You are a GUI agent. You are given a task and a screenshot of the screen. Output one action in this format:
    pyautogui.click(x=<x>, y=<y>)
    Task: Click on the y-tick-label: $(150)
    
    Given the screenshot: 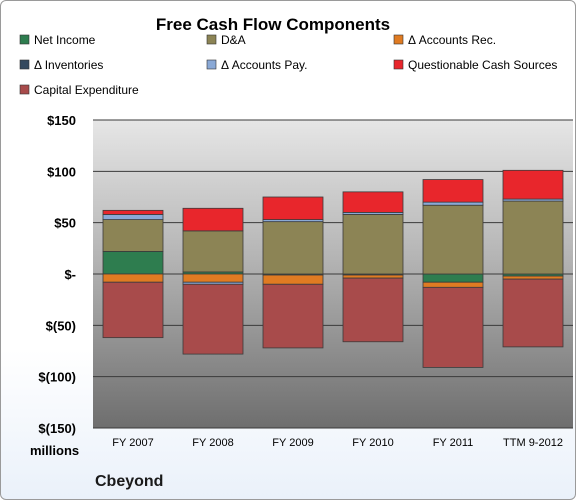 What is the action you would take?
    pyautogui.click(x=57, y=428)
    